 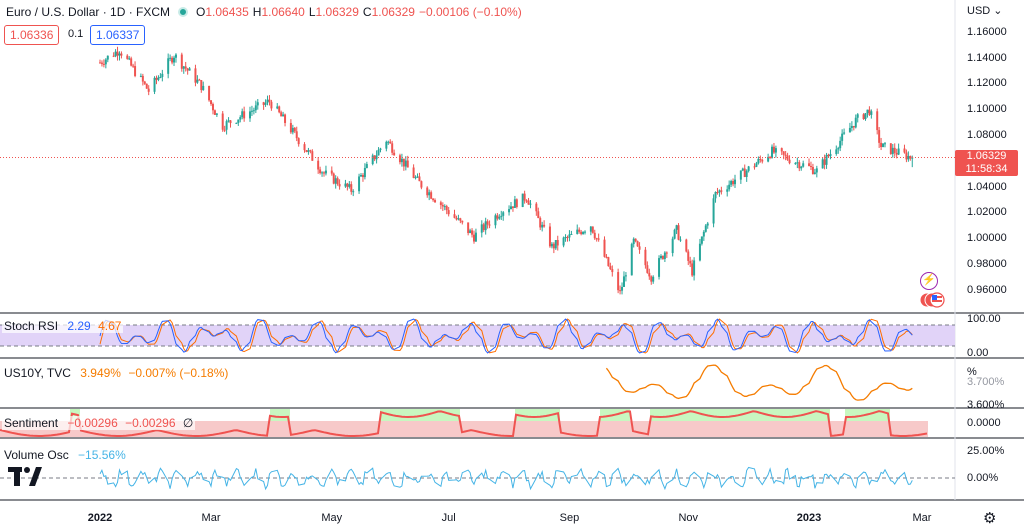 I want to click on open-value: 1.06435, so click(x=227, y=12).